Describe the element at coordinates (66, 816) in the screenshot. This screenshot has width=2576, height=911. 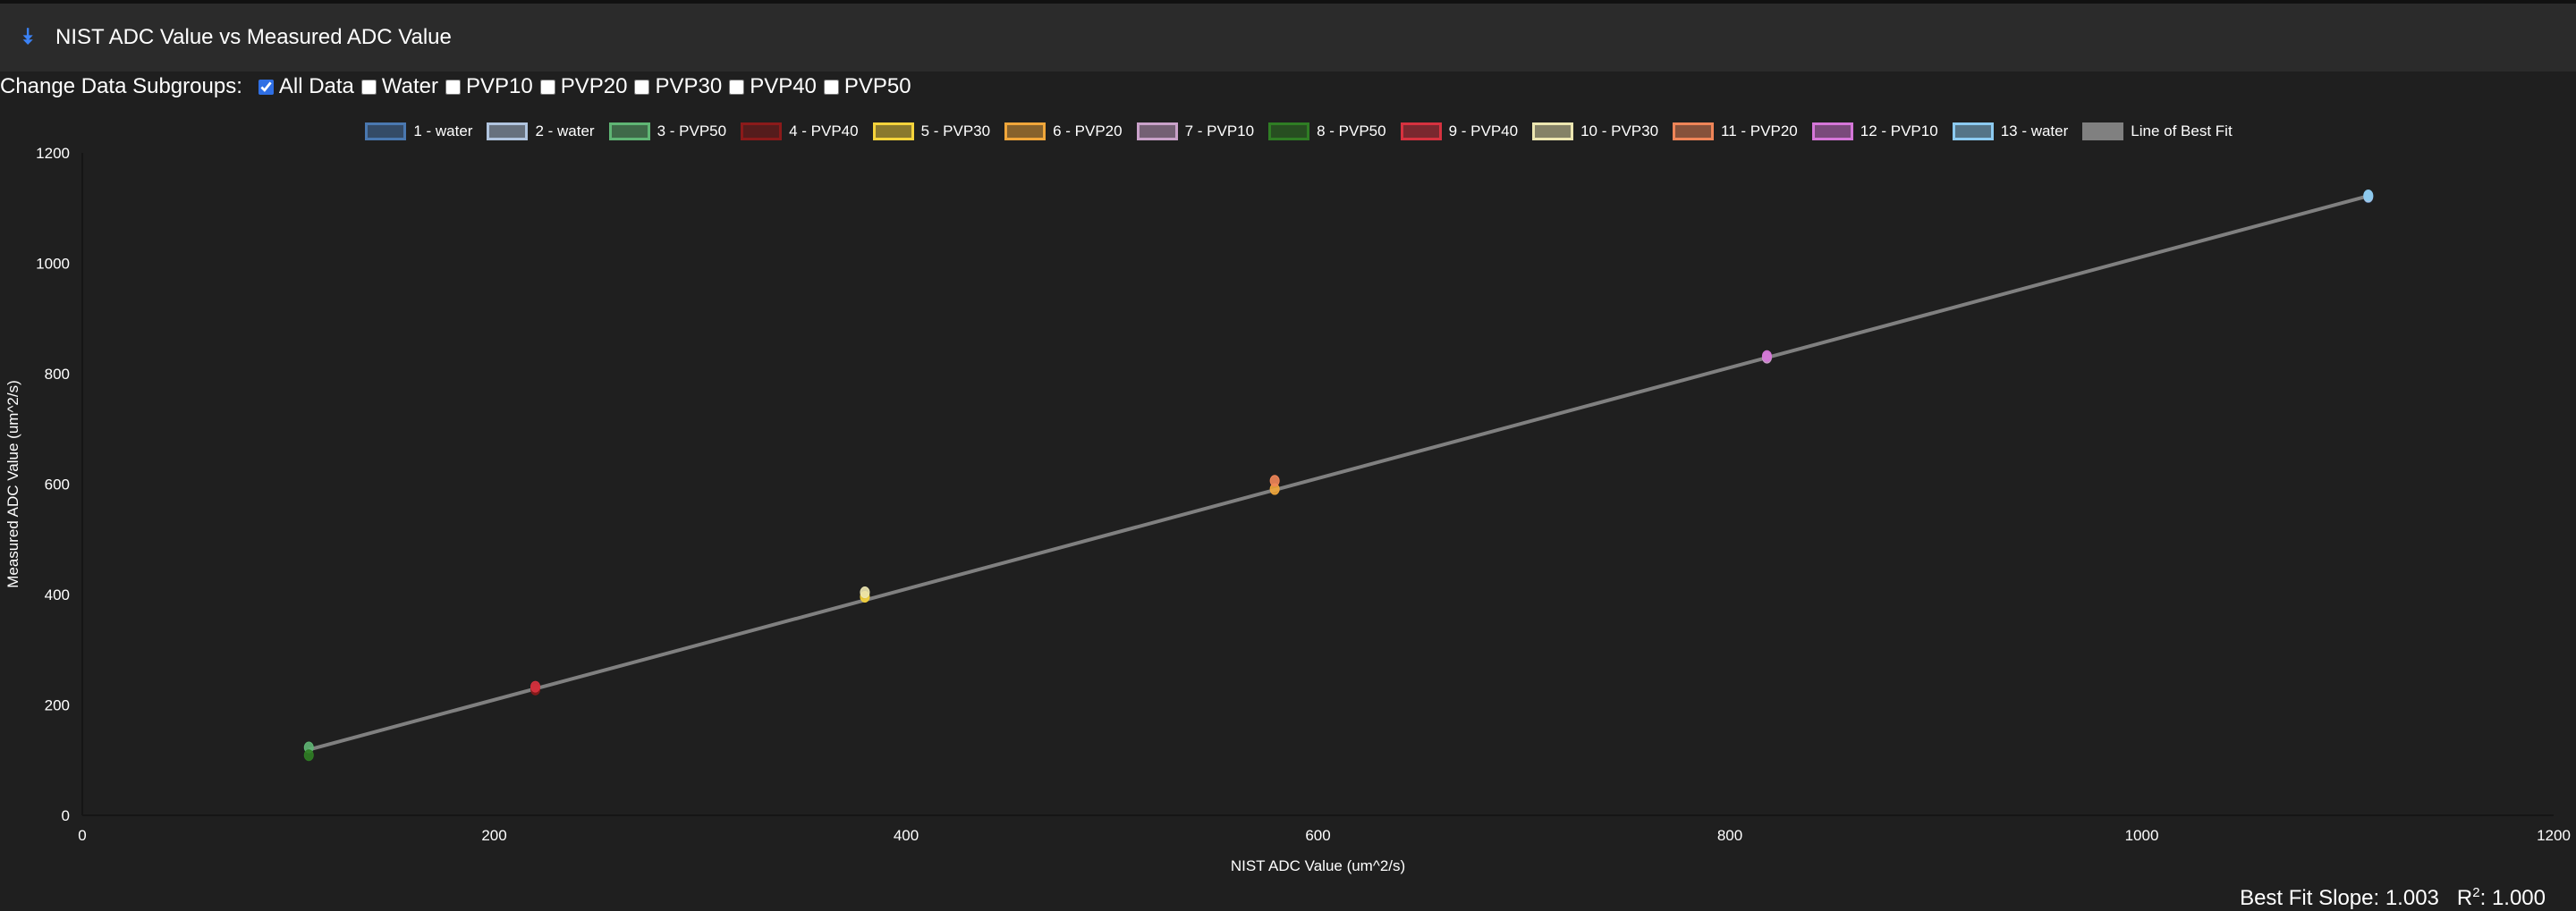
I see `y-tick-label: 0` at that location.